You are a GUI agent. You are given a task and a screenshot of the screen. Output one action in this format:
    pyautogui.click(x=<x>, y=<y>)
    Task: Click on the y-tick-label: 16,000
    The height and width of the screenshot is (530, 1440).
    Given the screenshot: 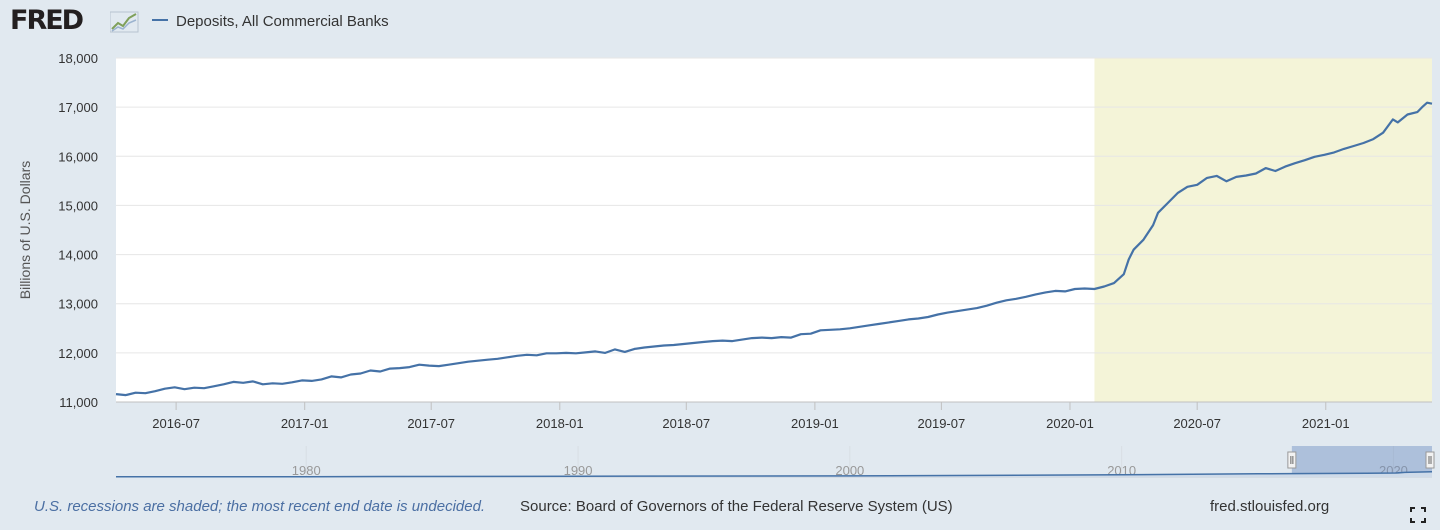 What is the action you would take?
    pyautogui.click(x=78, y=156)
    